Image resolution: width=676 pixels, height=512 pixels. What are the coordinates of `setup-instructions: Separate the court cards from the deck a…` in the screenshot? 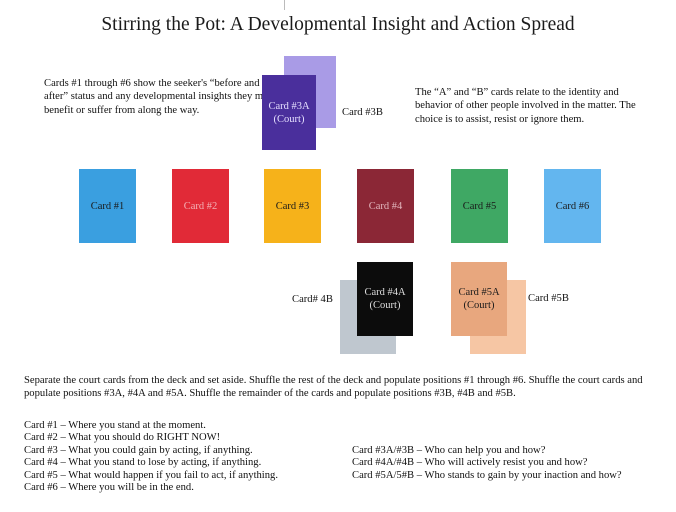 It's located at (333, 387).